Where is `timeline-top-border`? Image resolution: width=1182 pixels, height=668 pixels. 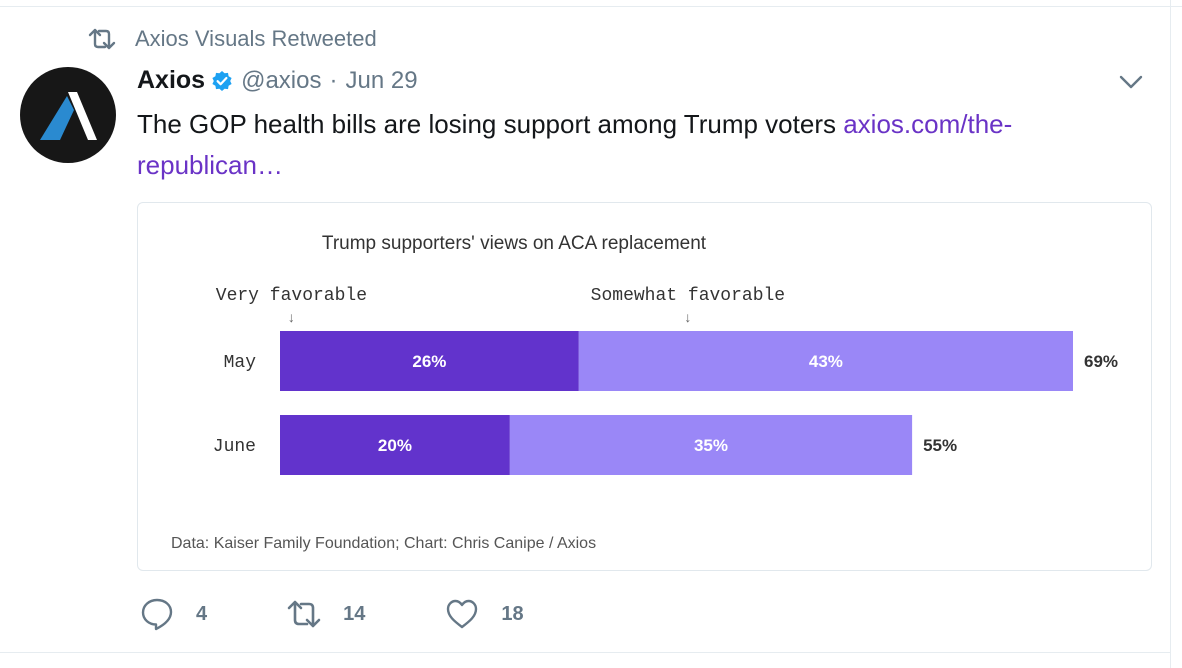
timeline-top-border is located at coordinates (591, 3).